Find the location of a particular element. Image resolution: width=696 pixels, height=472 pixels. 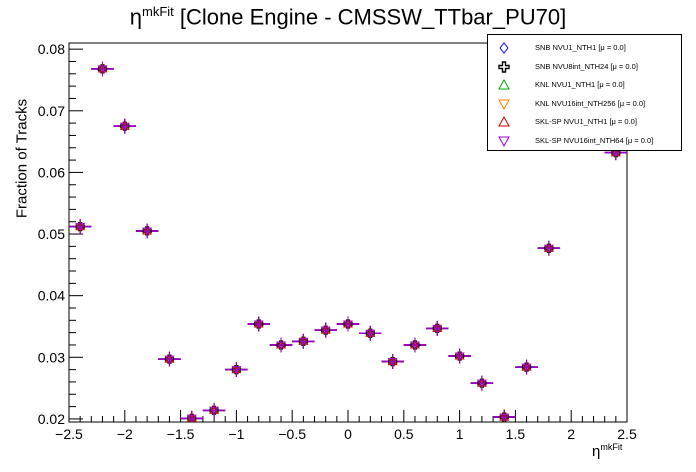

y-axis-label: Fraction of Tracks is located at coordinates (22, 158).